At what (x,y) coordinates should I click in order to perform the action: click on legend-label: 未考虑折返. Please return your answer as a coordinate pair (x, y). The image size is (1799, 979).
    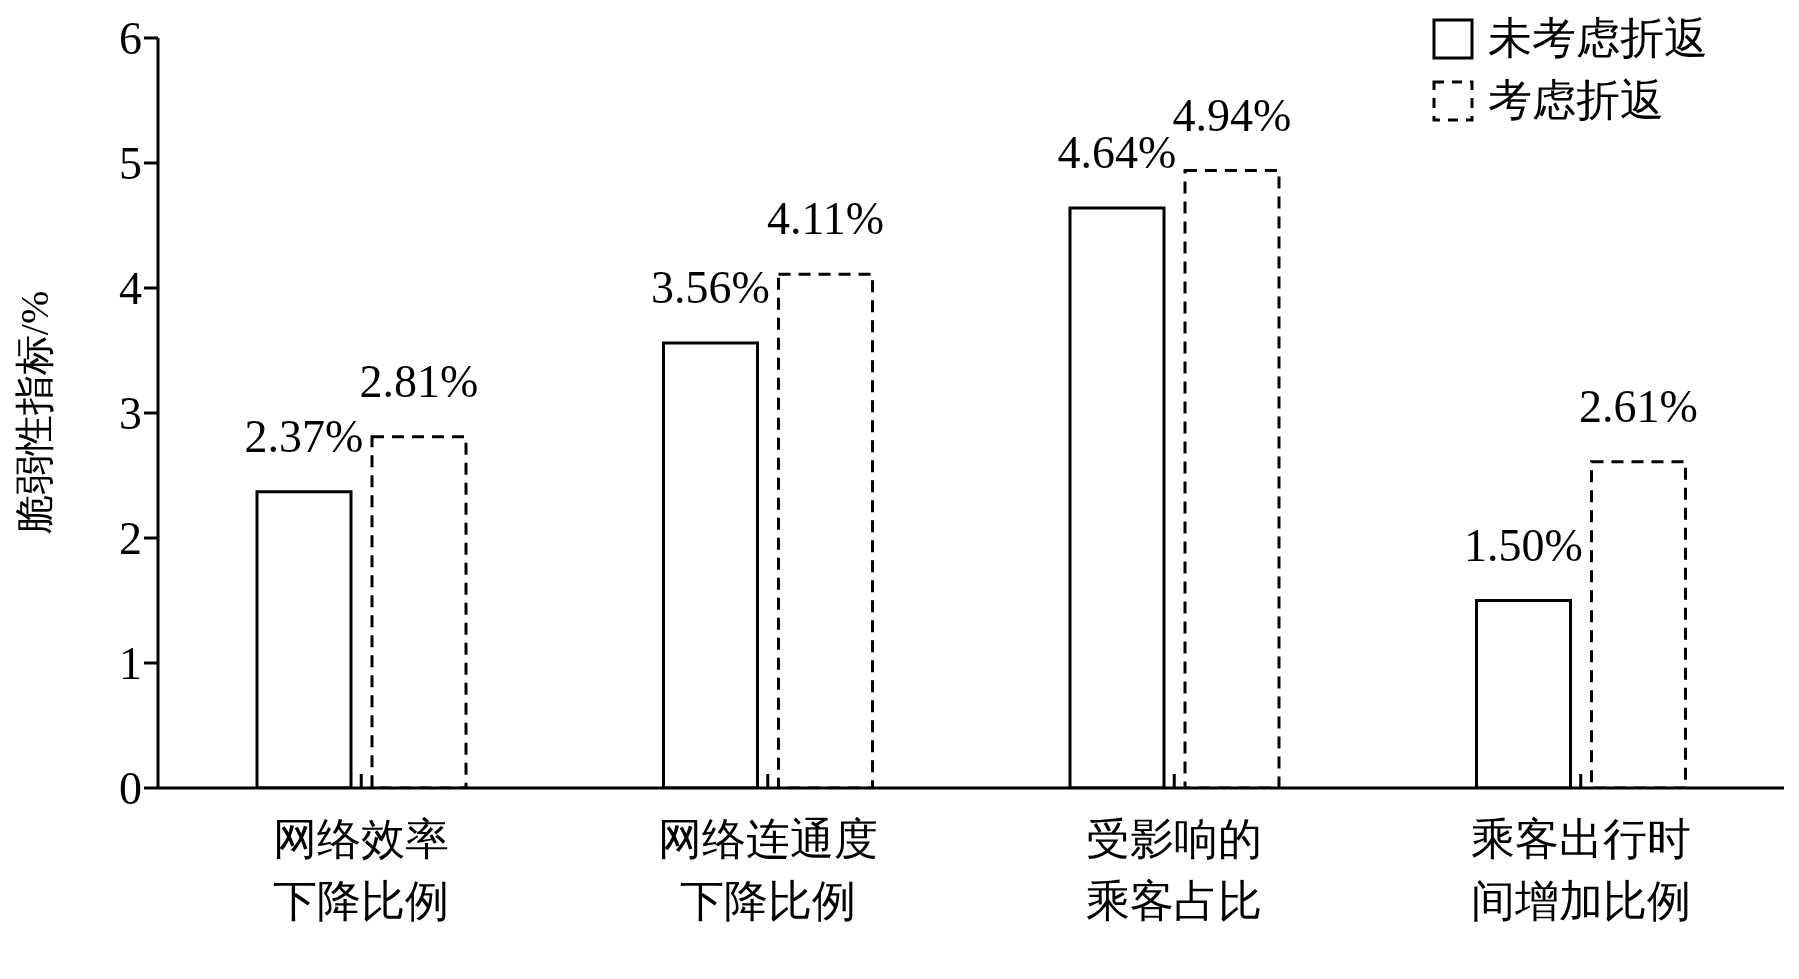
    Looking at the image, I should click on (1598, 39).